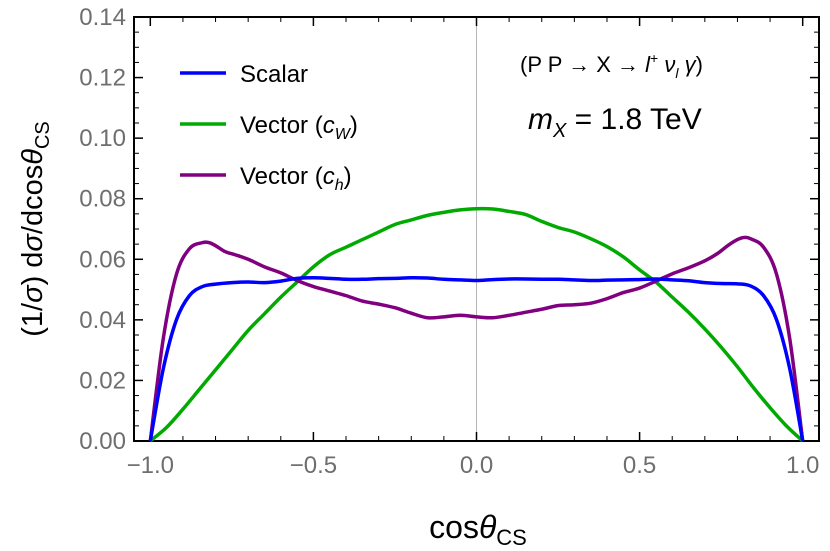  Describe the element at coordinates (639, 465) in the screenshot. I see `x-tick-label: 0.5` at that location.